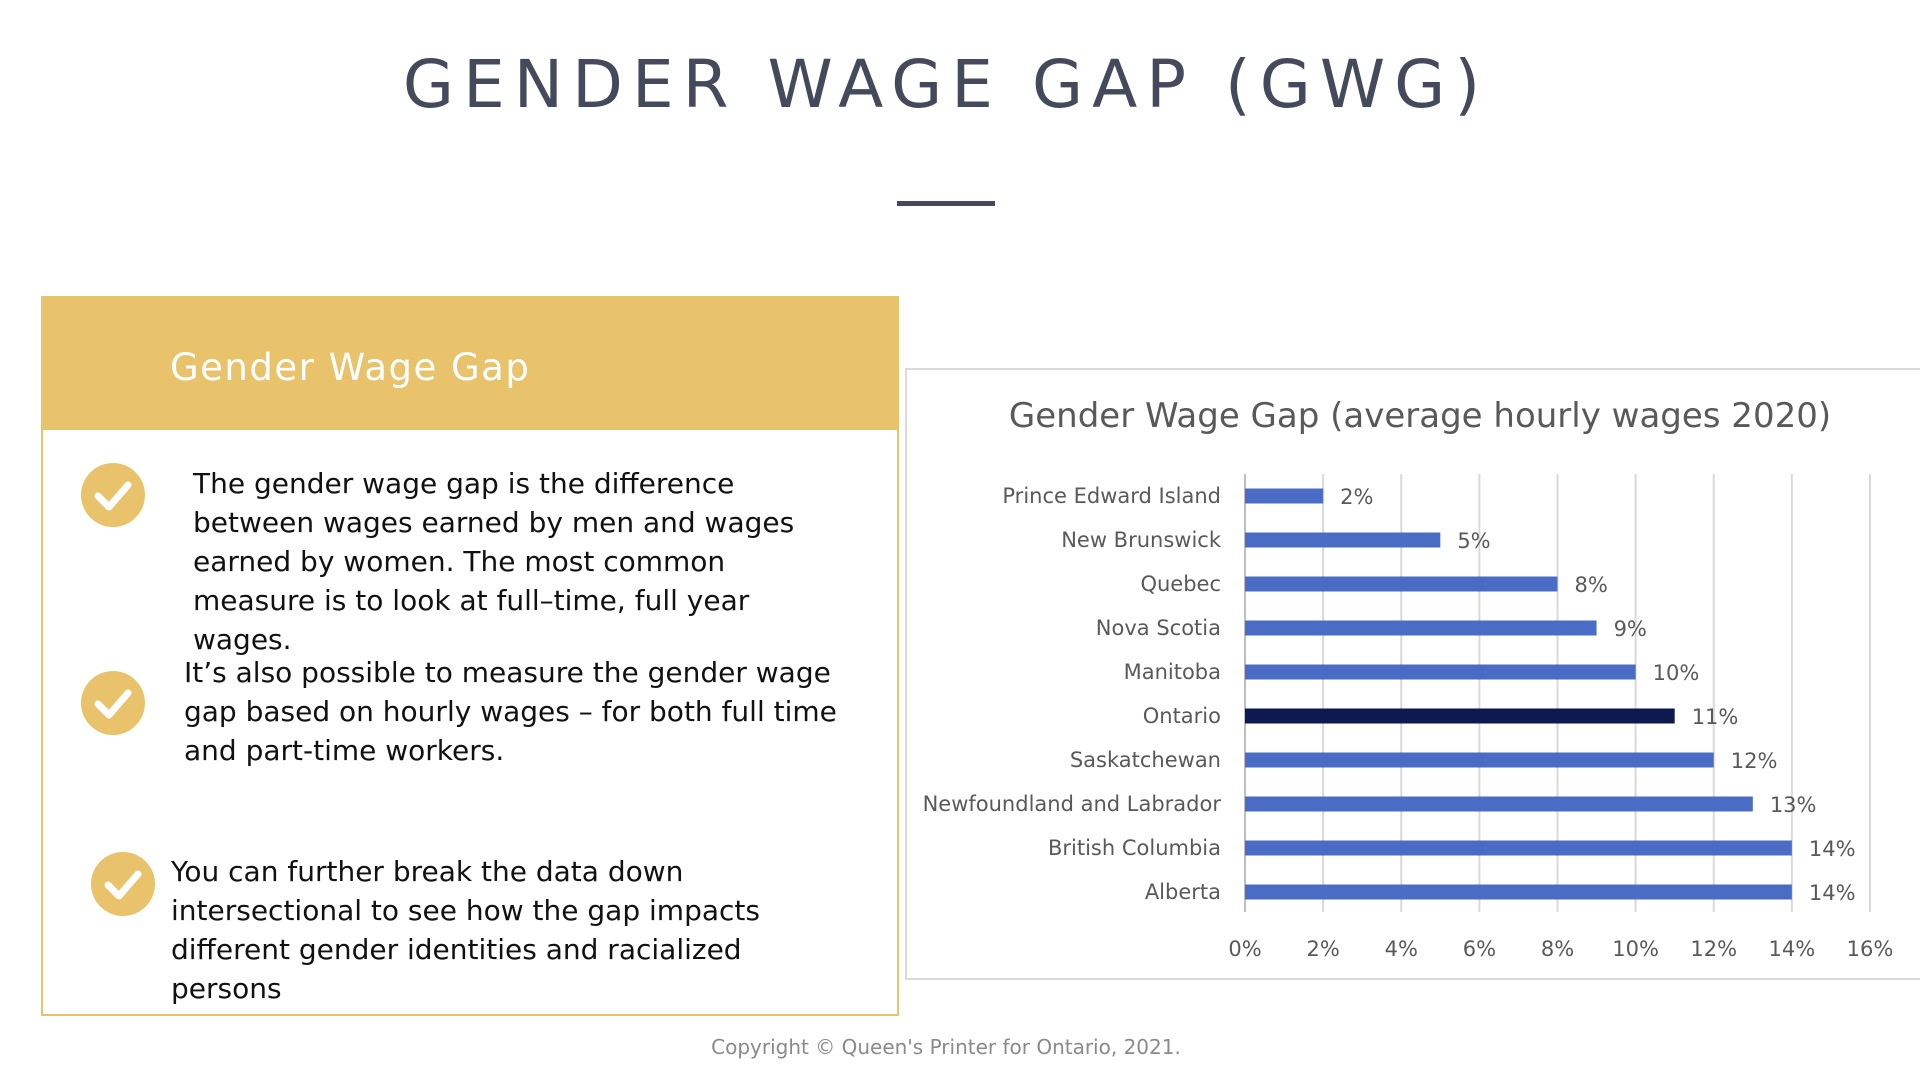 The width and height of the screenshot is (1920, 1078). I want to click on info-card-header: Gender Wage Gap, so click(470, 364).